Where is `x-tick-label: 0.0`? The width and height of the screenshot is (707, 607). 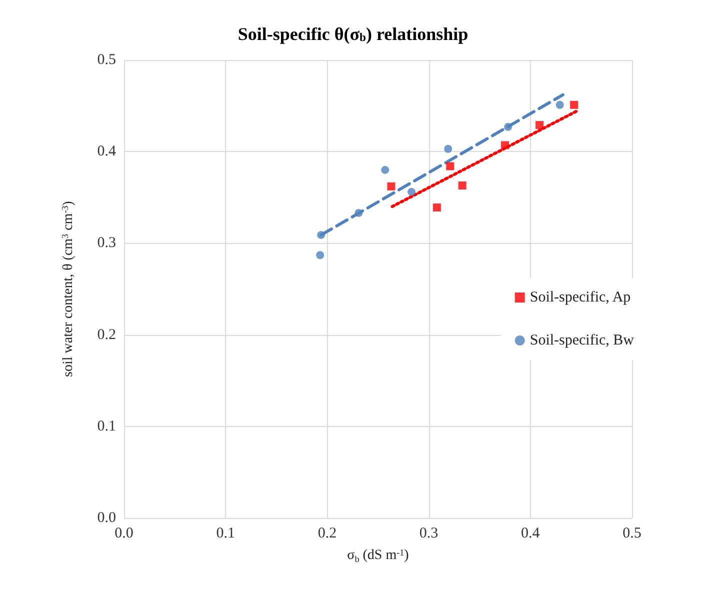 x-tick-label: 0.0 is located at coordinates (124, 534).